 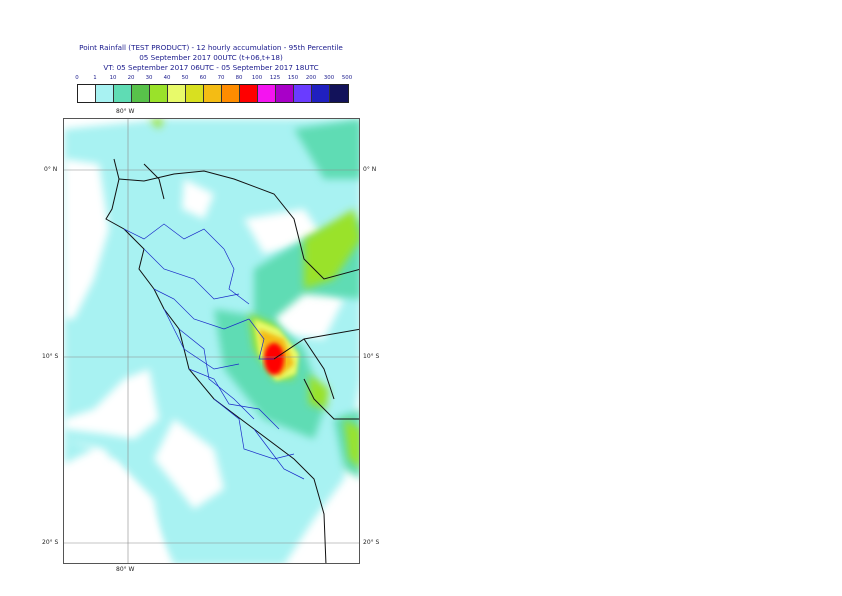 I want to click on legend-tick-label: 50, so click(x=185, y=78).